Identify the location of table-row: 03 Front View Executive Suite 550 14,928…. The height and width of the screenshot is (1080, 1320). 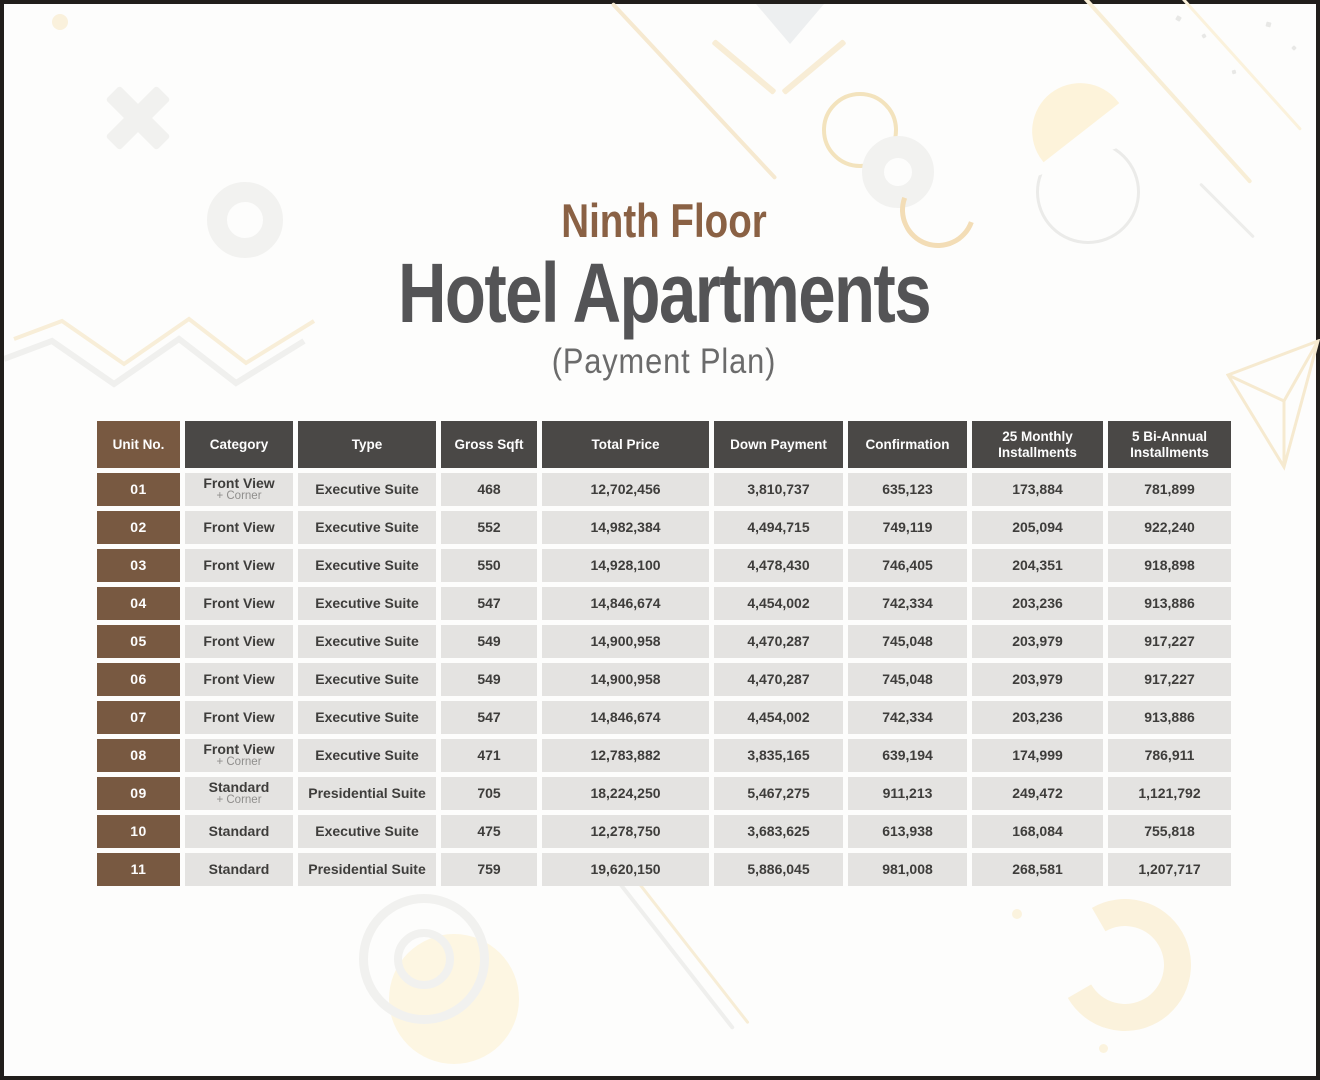
(664, 565).